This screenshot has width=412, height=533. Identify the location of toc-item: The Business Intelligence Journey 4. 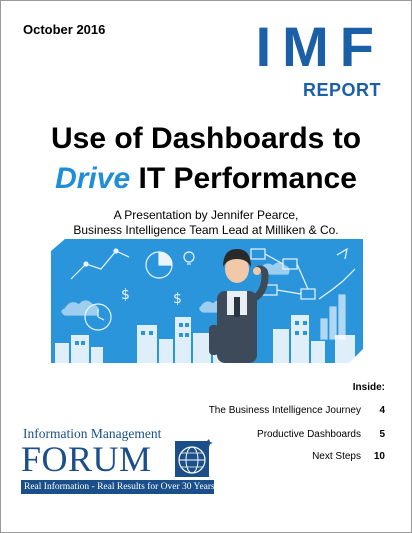
(297, 410).